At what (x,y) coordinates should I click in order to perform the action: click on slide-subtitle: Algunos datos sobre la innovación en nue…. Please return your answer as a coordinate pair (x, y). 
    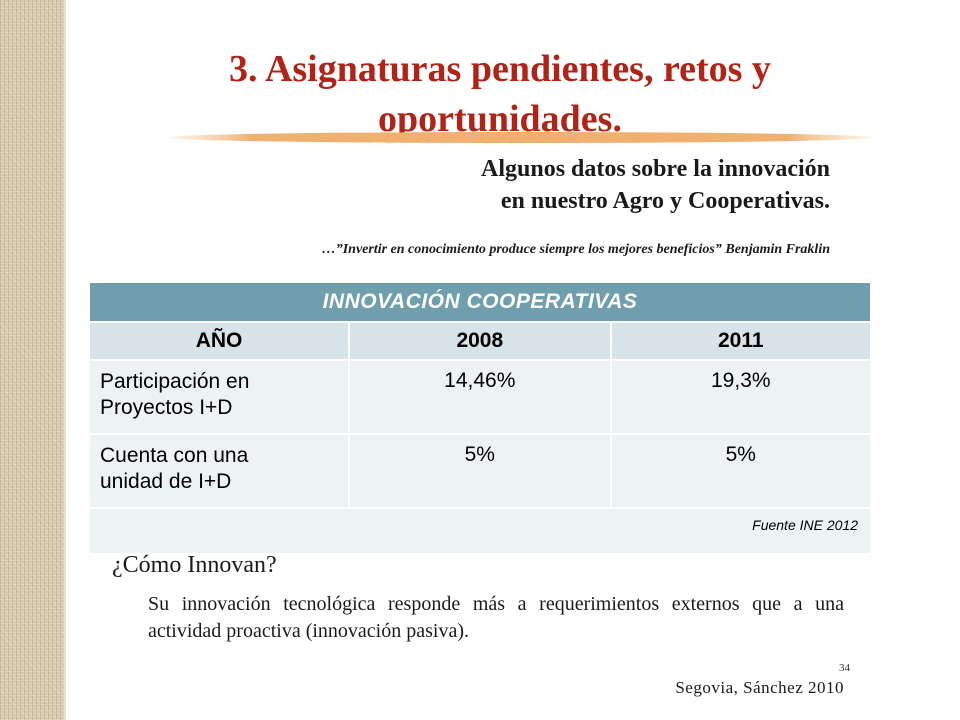
    Looking at the image, I should click on (565, 185).